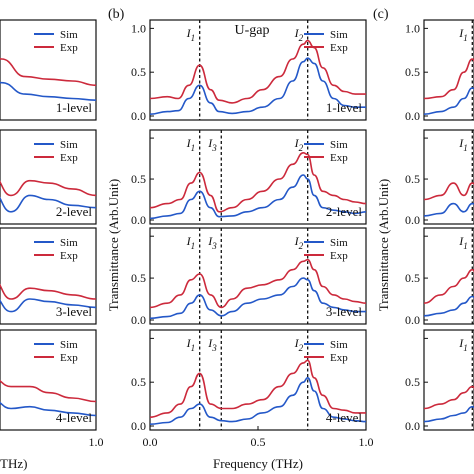 The image size is (474, 474). I want to click on y-axis-label-c: Transmittance (Arb.Unit), so click(383, 245).